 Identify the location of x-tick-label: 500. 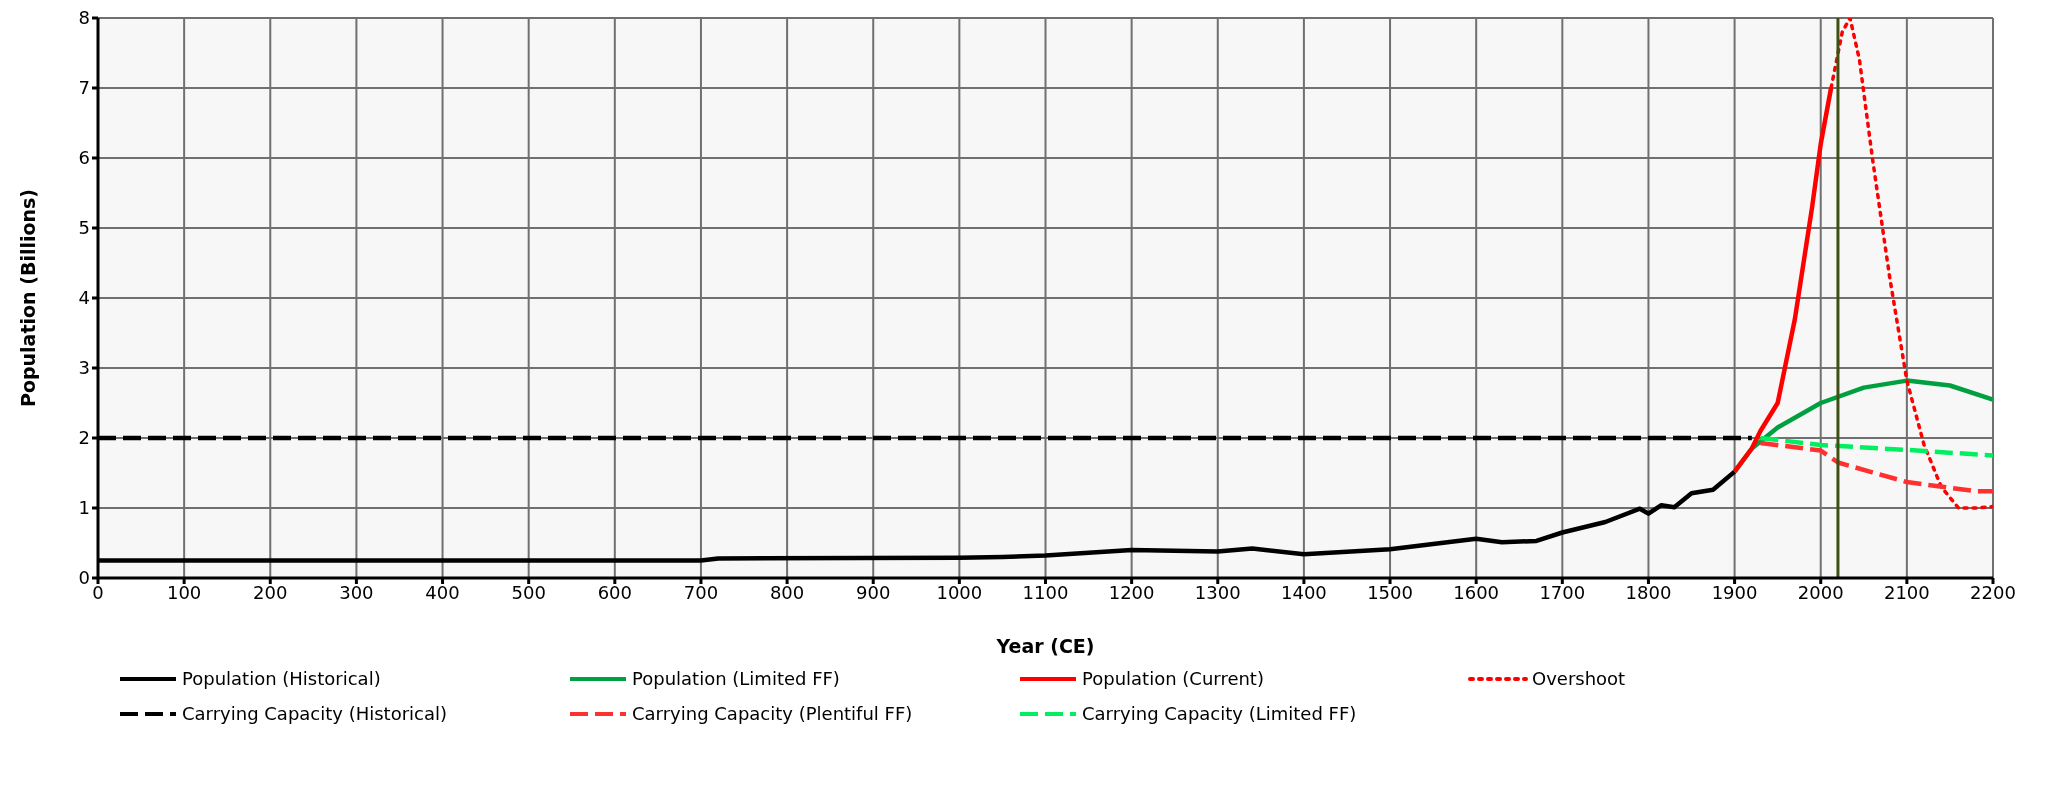
(528, 592).